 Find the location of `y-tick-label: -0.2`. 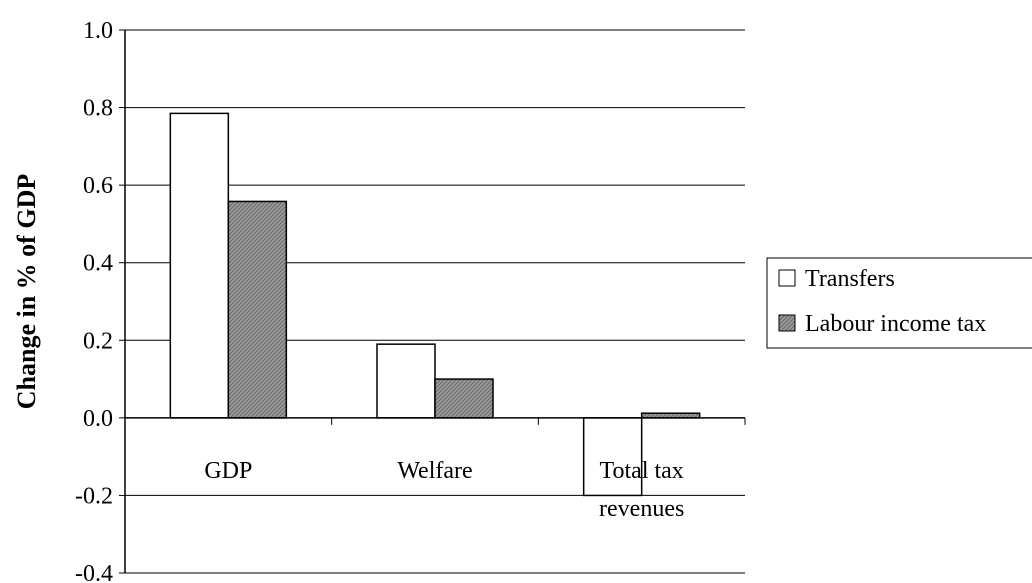

y-tick-label: -0.2 is located at coordinates (94, 496).